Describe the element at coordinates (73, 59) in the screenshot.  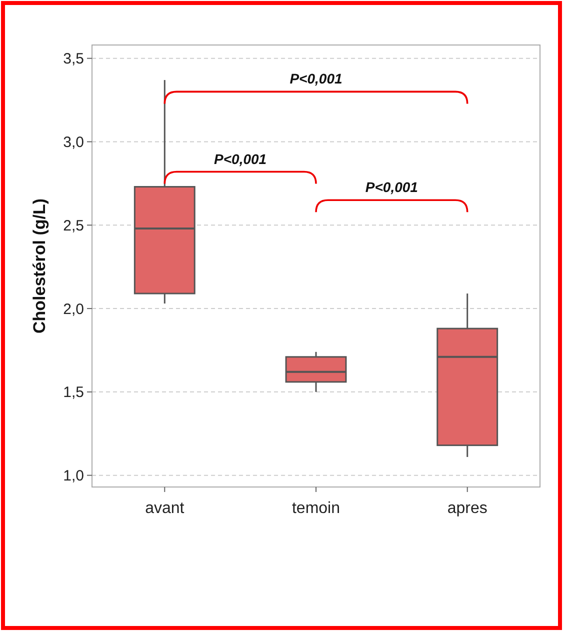
I see `y-tick-label: 3,5` at that location.